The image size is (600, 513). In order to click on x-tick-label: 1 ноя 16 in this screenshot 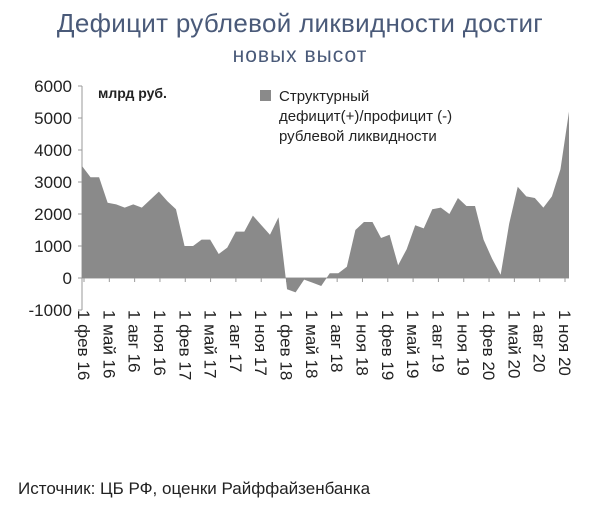, I will do `click(159, 343)`.